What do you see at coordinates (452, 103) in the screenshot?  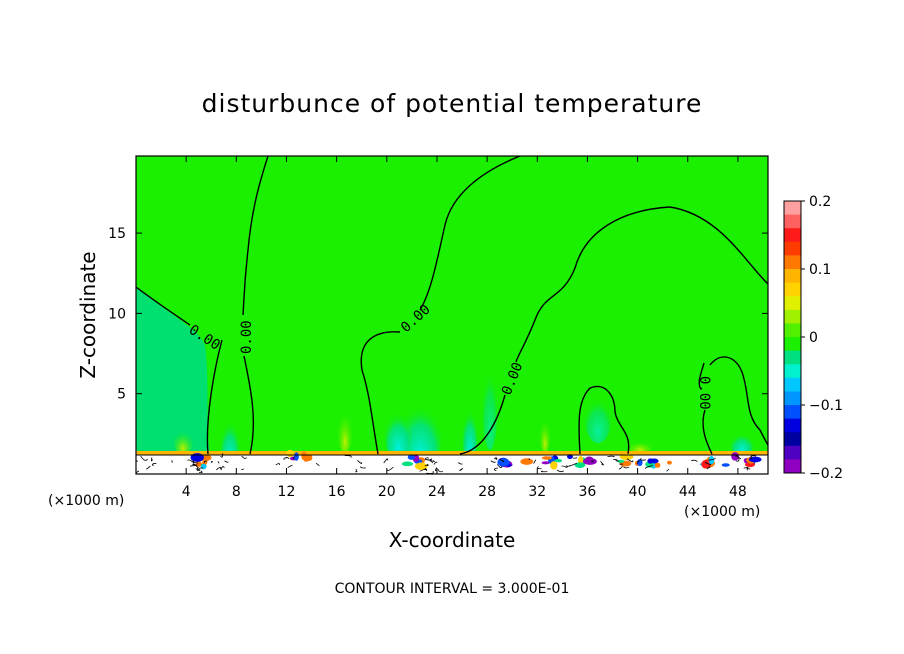 I see `chart-title: disturbunce of potential temperature` at bounding box center [452, 103].